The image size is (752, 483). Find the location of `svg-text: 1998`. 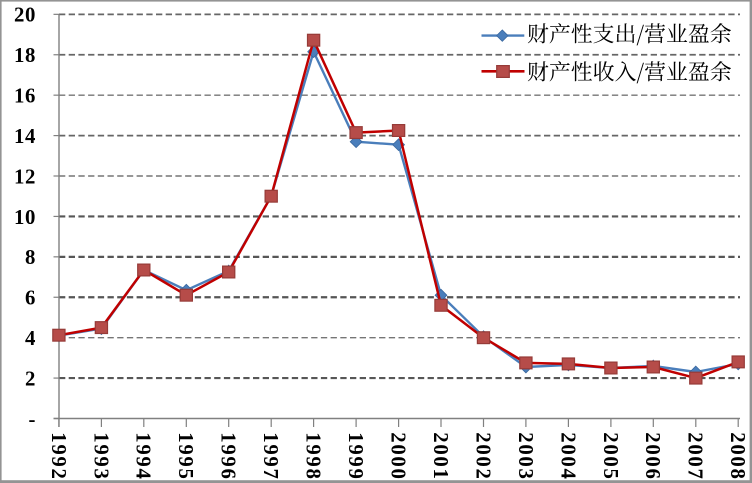

svg-text: 1998 is located at coordinates (313, 456).